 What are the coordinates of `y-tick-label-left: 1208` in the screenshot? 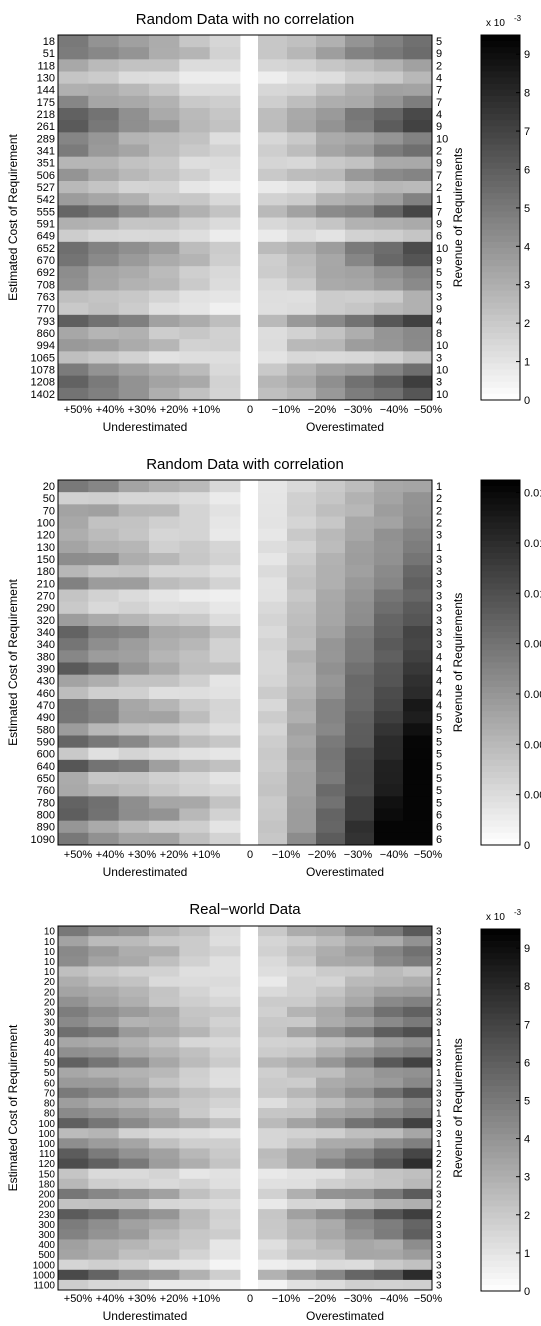 It's located at (43, 383).